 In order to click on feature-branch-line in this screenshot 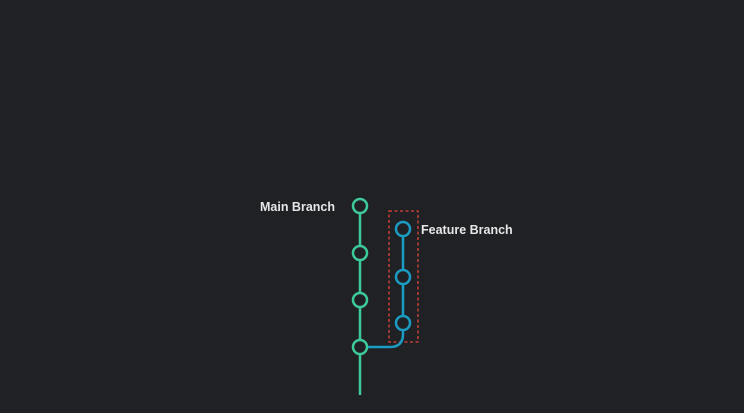, I will do `click(382, 288)`.